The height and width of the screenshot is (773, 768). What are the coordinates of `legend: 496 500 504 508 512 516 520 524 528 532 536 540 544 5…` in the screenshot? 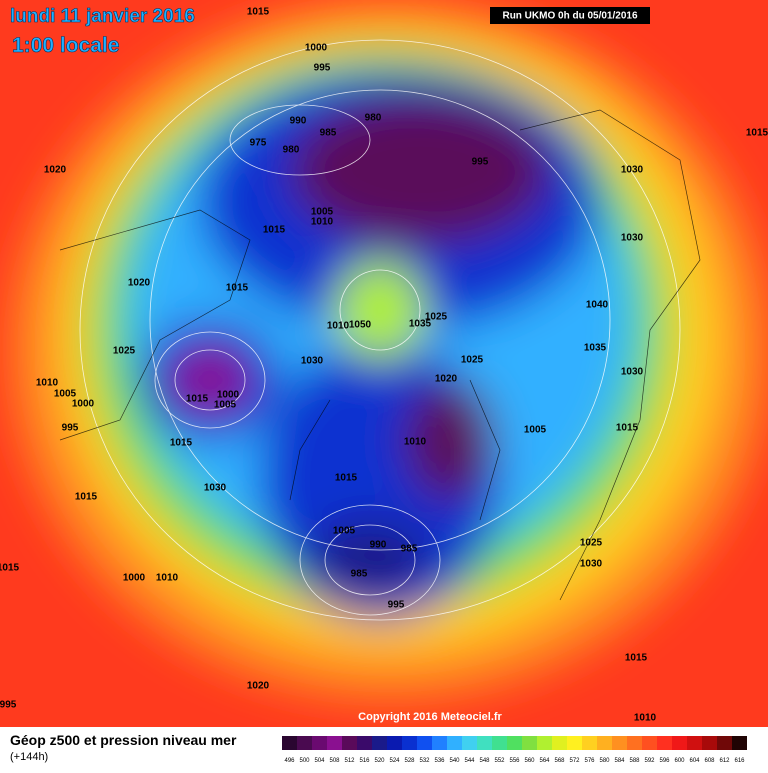 It's located at (514, 750).